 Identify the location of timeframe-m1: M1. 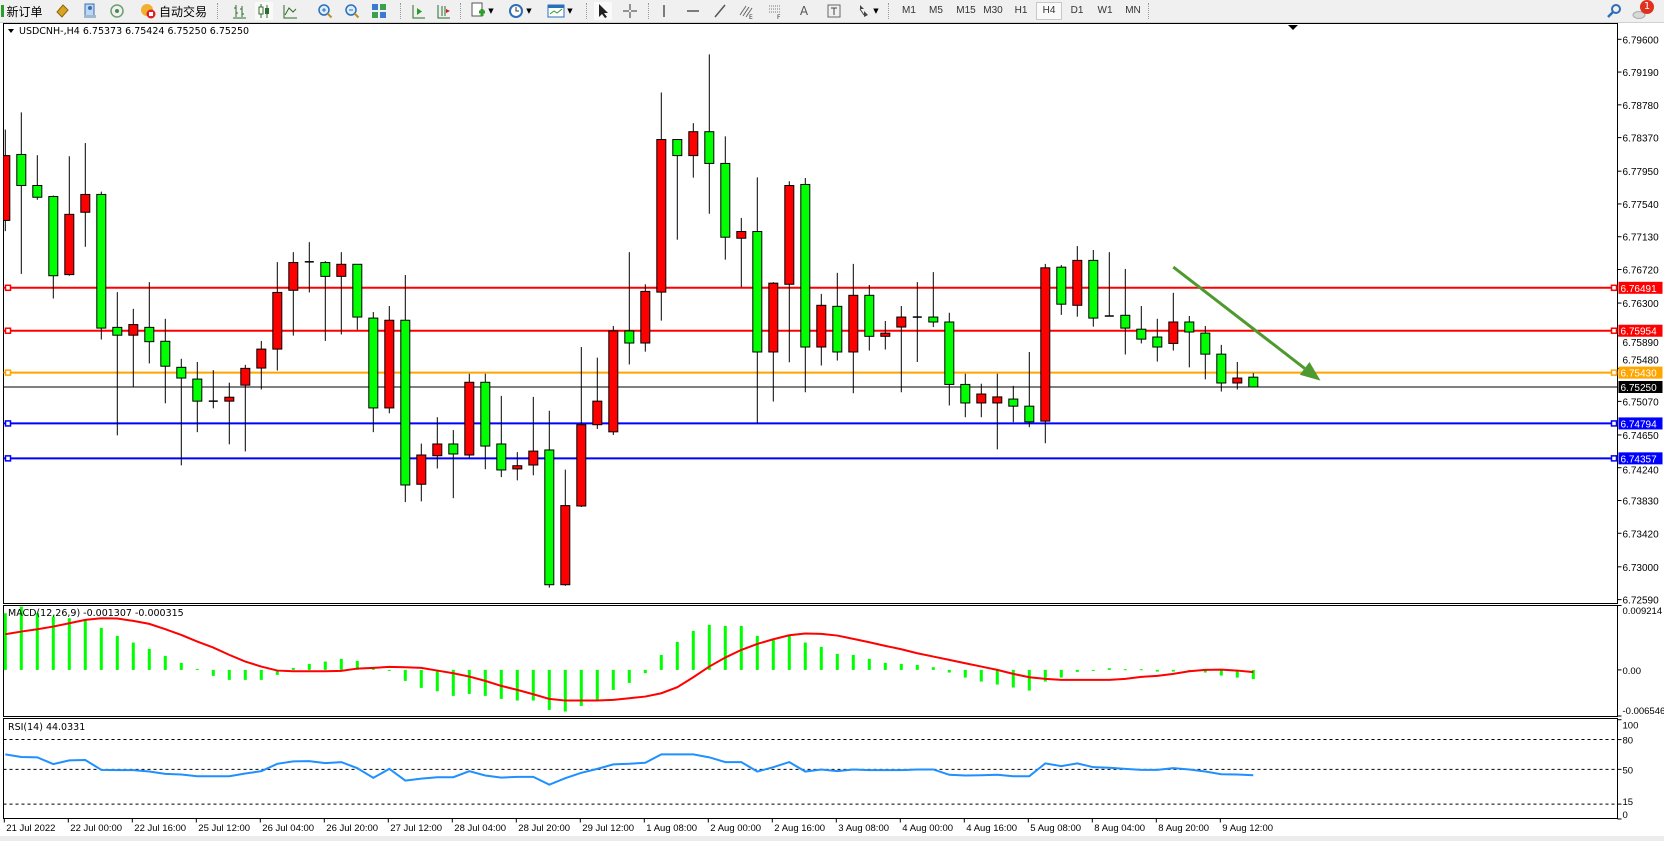
(909, 10).